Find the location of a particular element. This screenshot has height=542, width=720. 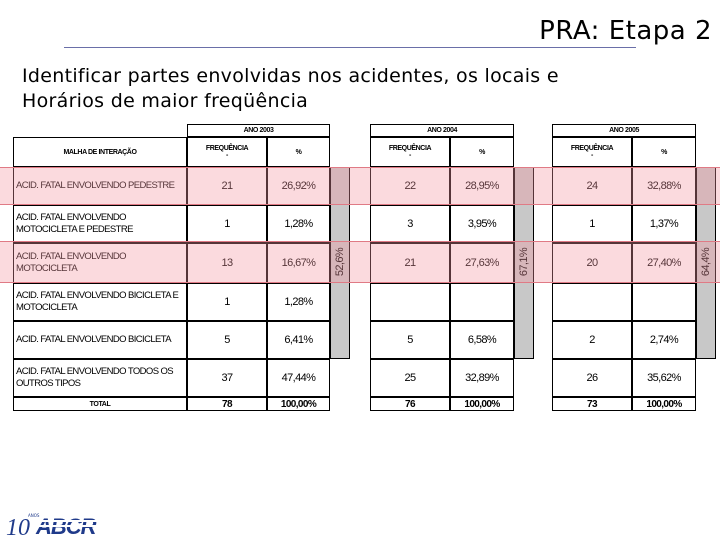

total-label: TOTAL is located at coordinates (100, 404).